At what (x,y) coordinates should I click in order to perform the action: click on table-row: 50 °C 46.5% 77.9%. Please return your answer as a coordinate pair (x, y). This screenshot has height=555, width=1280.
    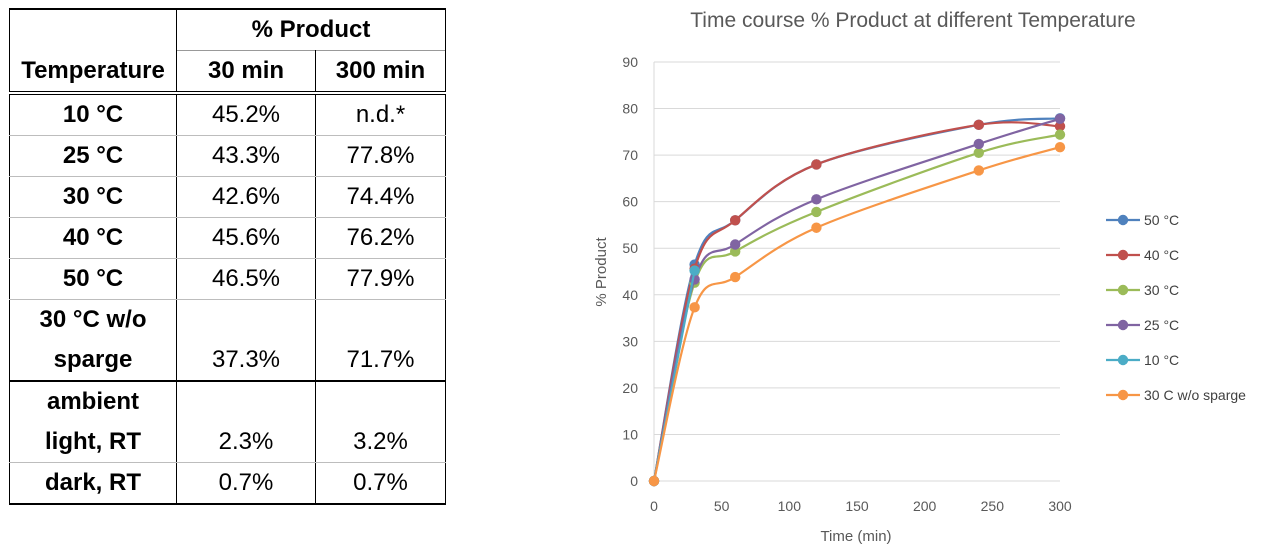
    Looking at the image, I should click on (227, 279).